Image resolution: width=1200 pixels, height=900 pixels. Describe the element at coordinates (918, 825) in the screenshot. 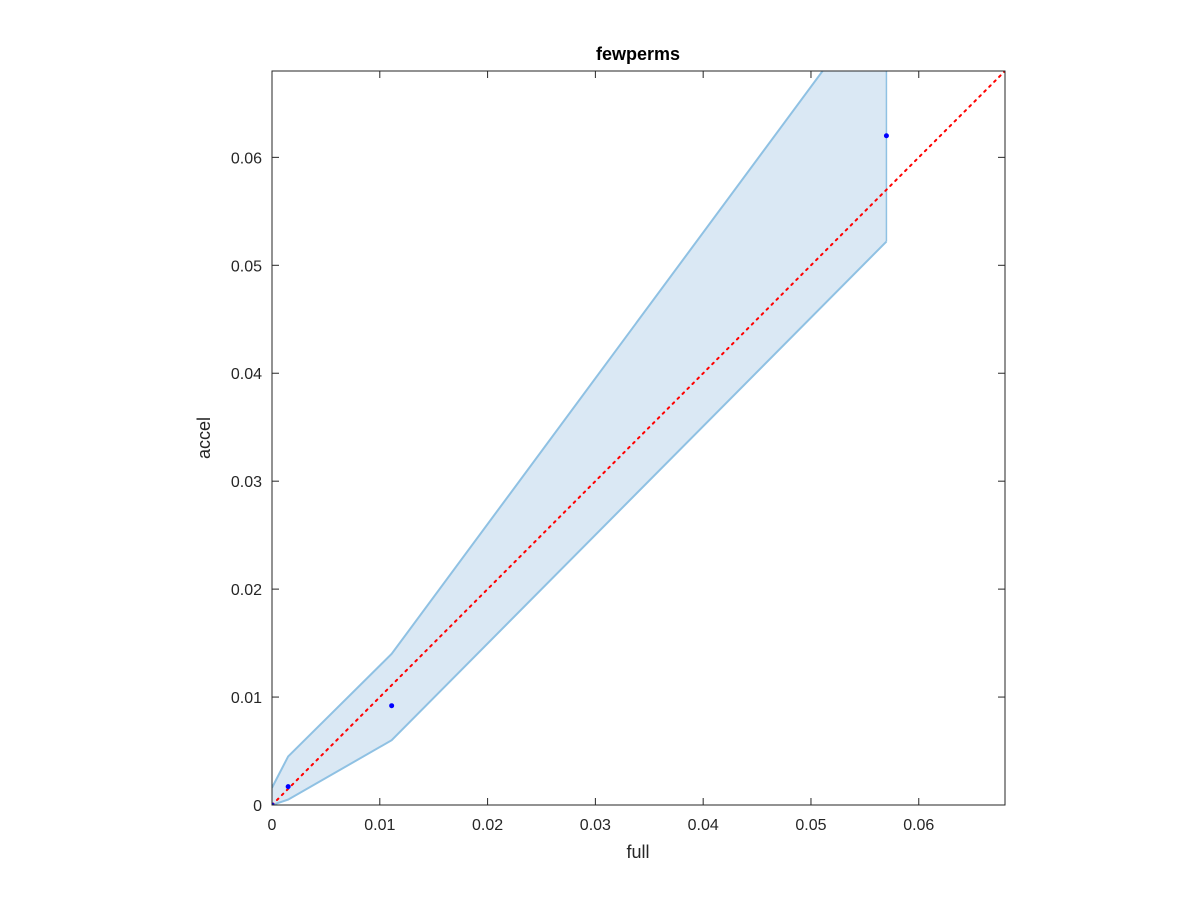

I see `x-tick-label: 0.06` at that location.